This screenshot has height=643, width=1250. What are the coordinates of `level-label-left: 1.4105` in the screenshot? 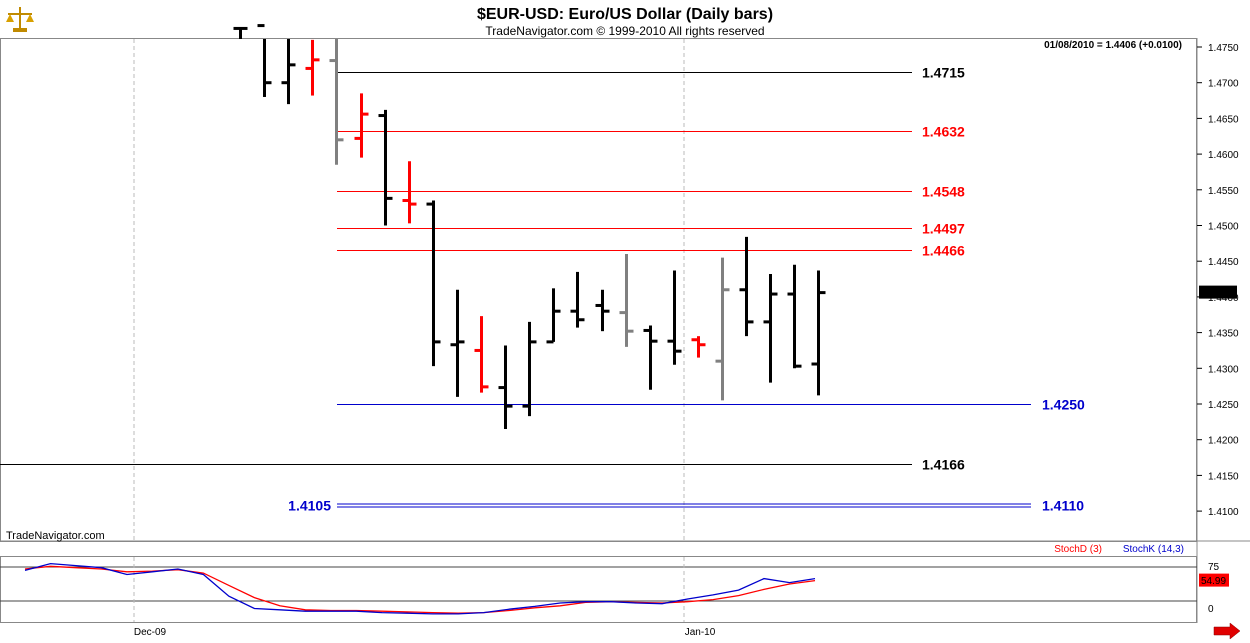 It's located at (309, 506).